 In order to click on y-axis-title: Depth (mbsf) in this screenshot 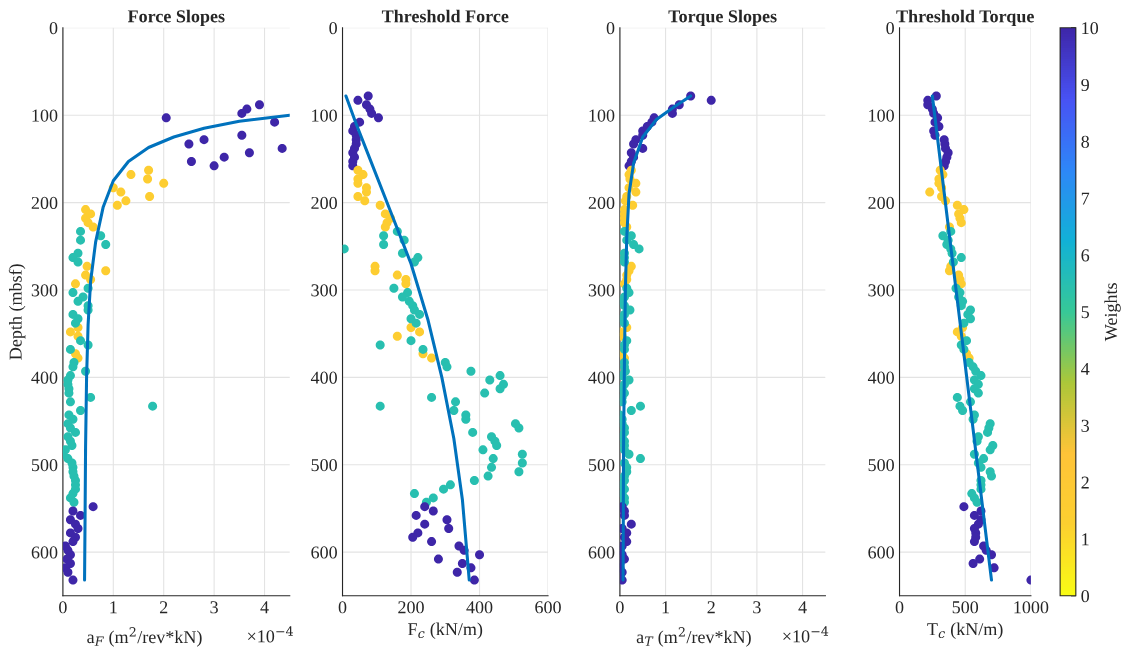, I will do `click(17, 312)`.